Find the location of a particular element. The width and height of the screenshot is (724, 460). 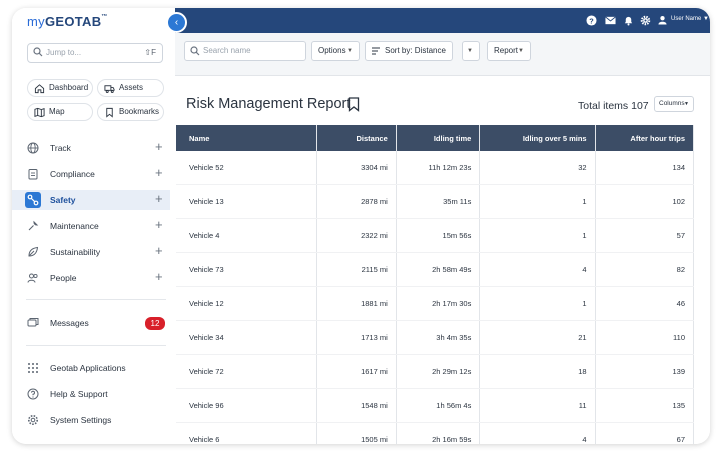

sort-button: Sort by: Distance is located at coordinates (409, 51).